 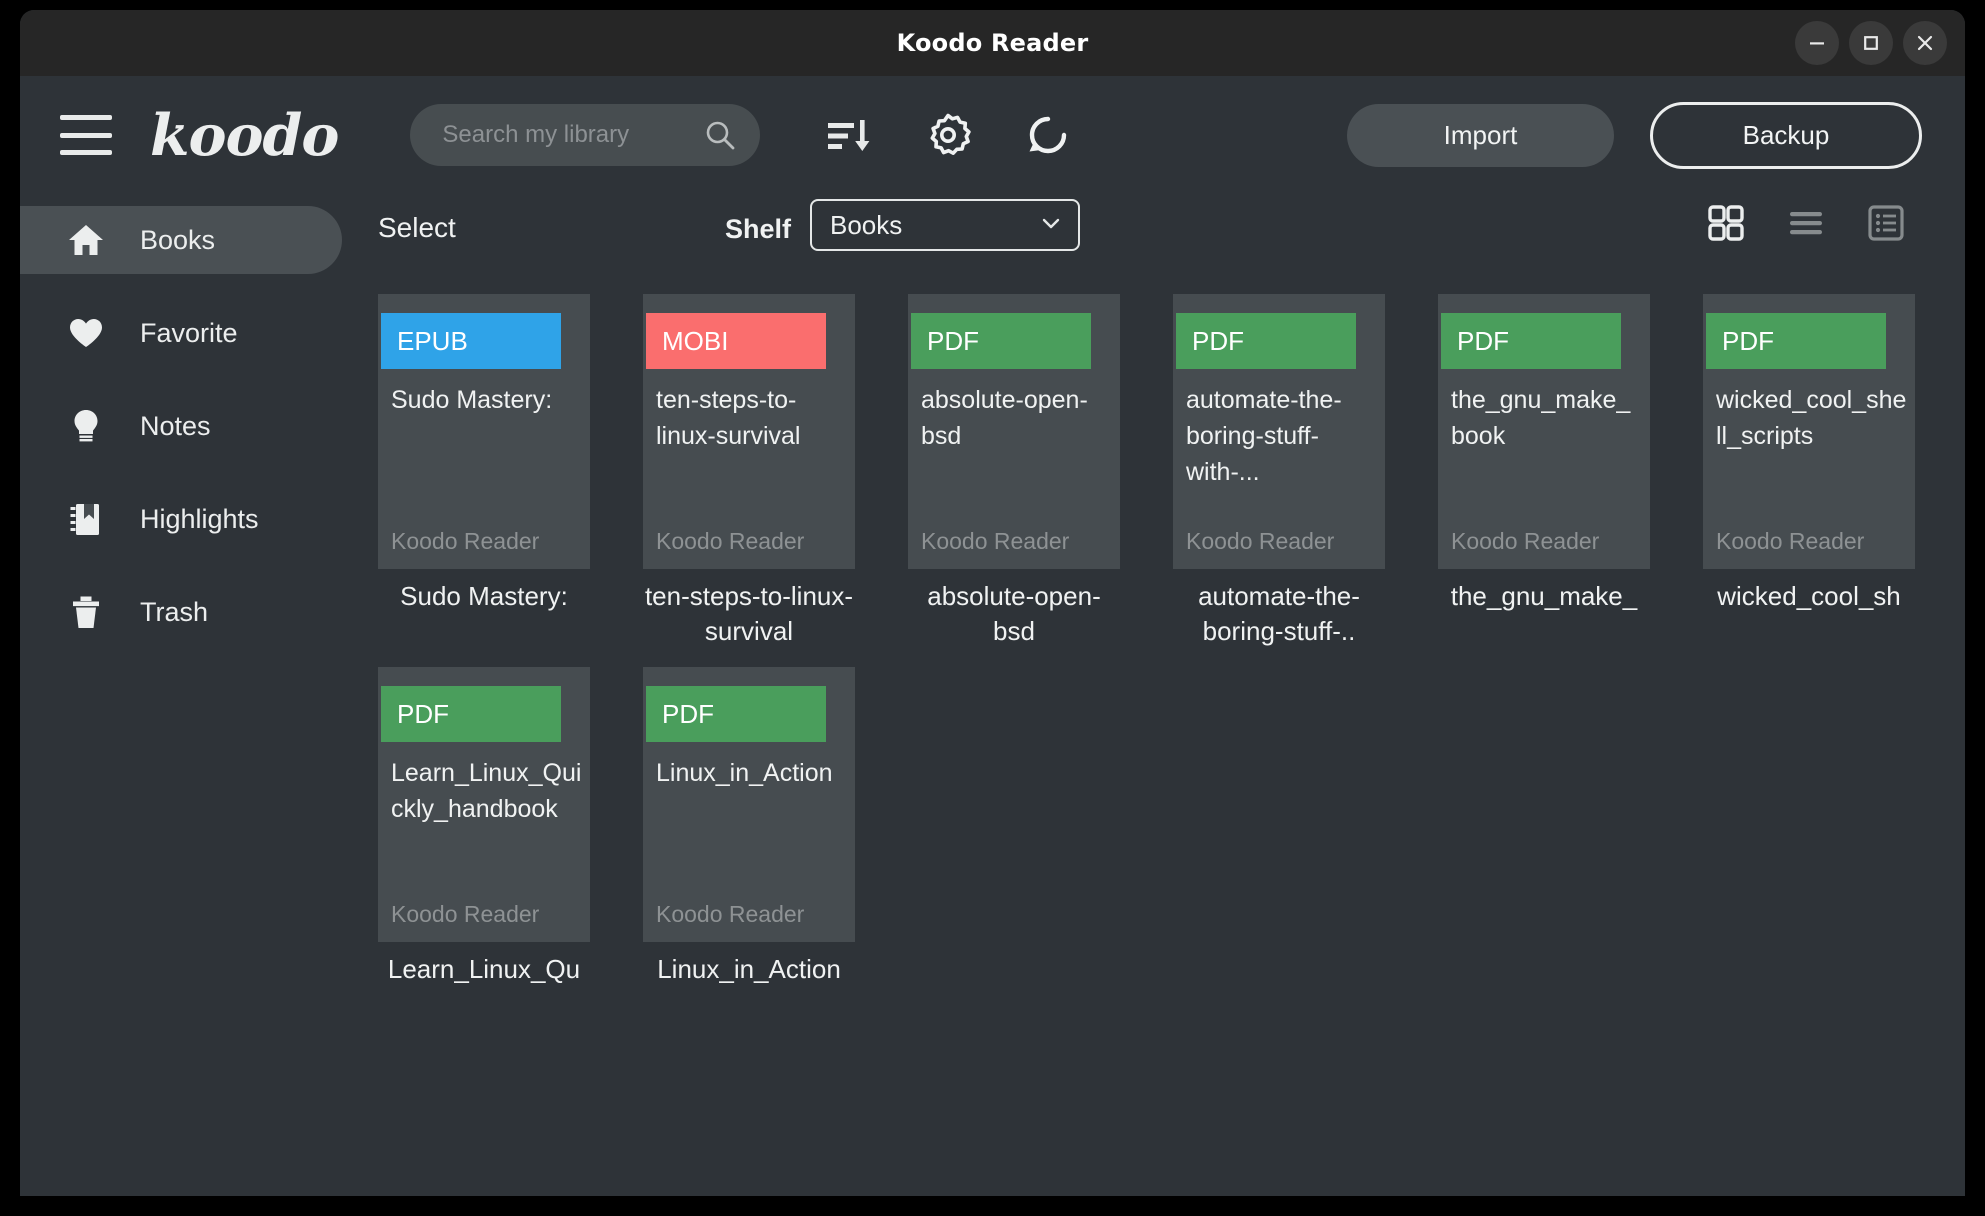 I want to click on sidebar-item-trash: Trash, so click(x=195, y=612).